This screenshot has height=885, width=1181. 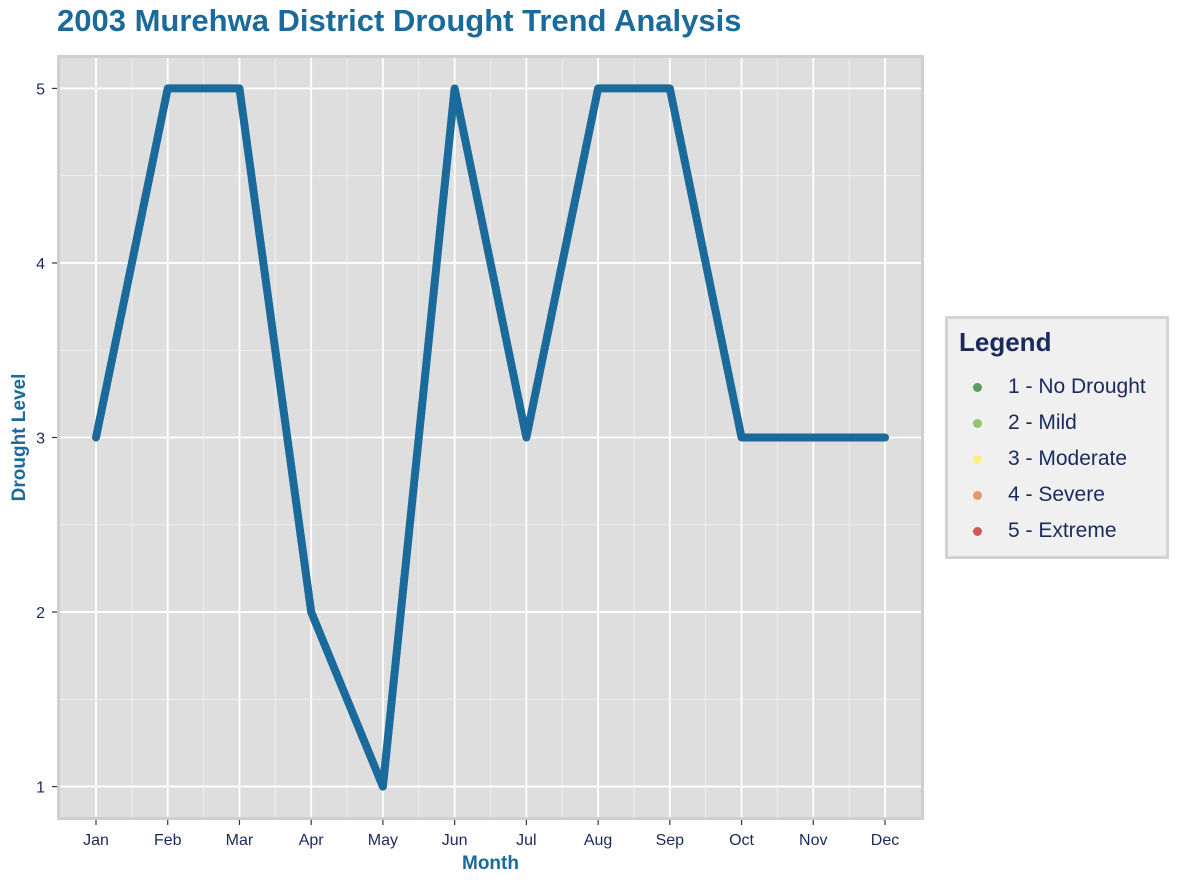 I want to click on legend-item-severe: 4 - Severe, so click(x=1058, y=498).